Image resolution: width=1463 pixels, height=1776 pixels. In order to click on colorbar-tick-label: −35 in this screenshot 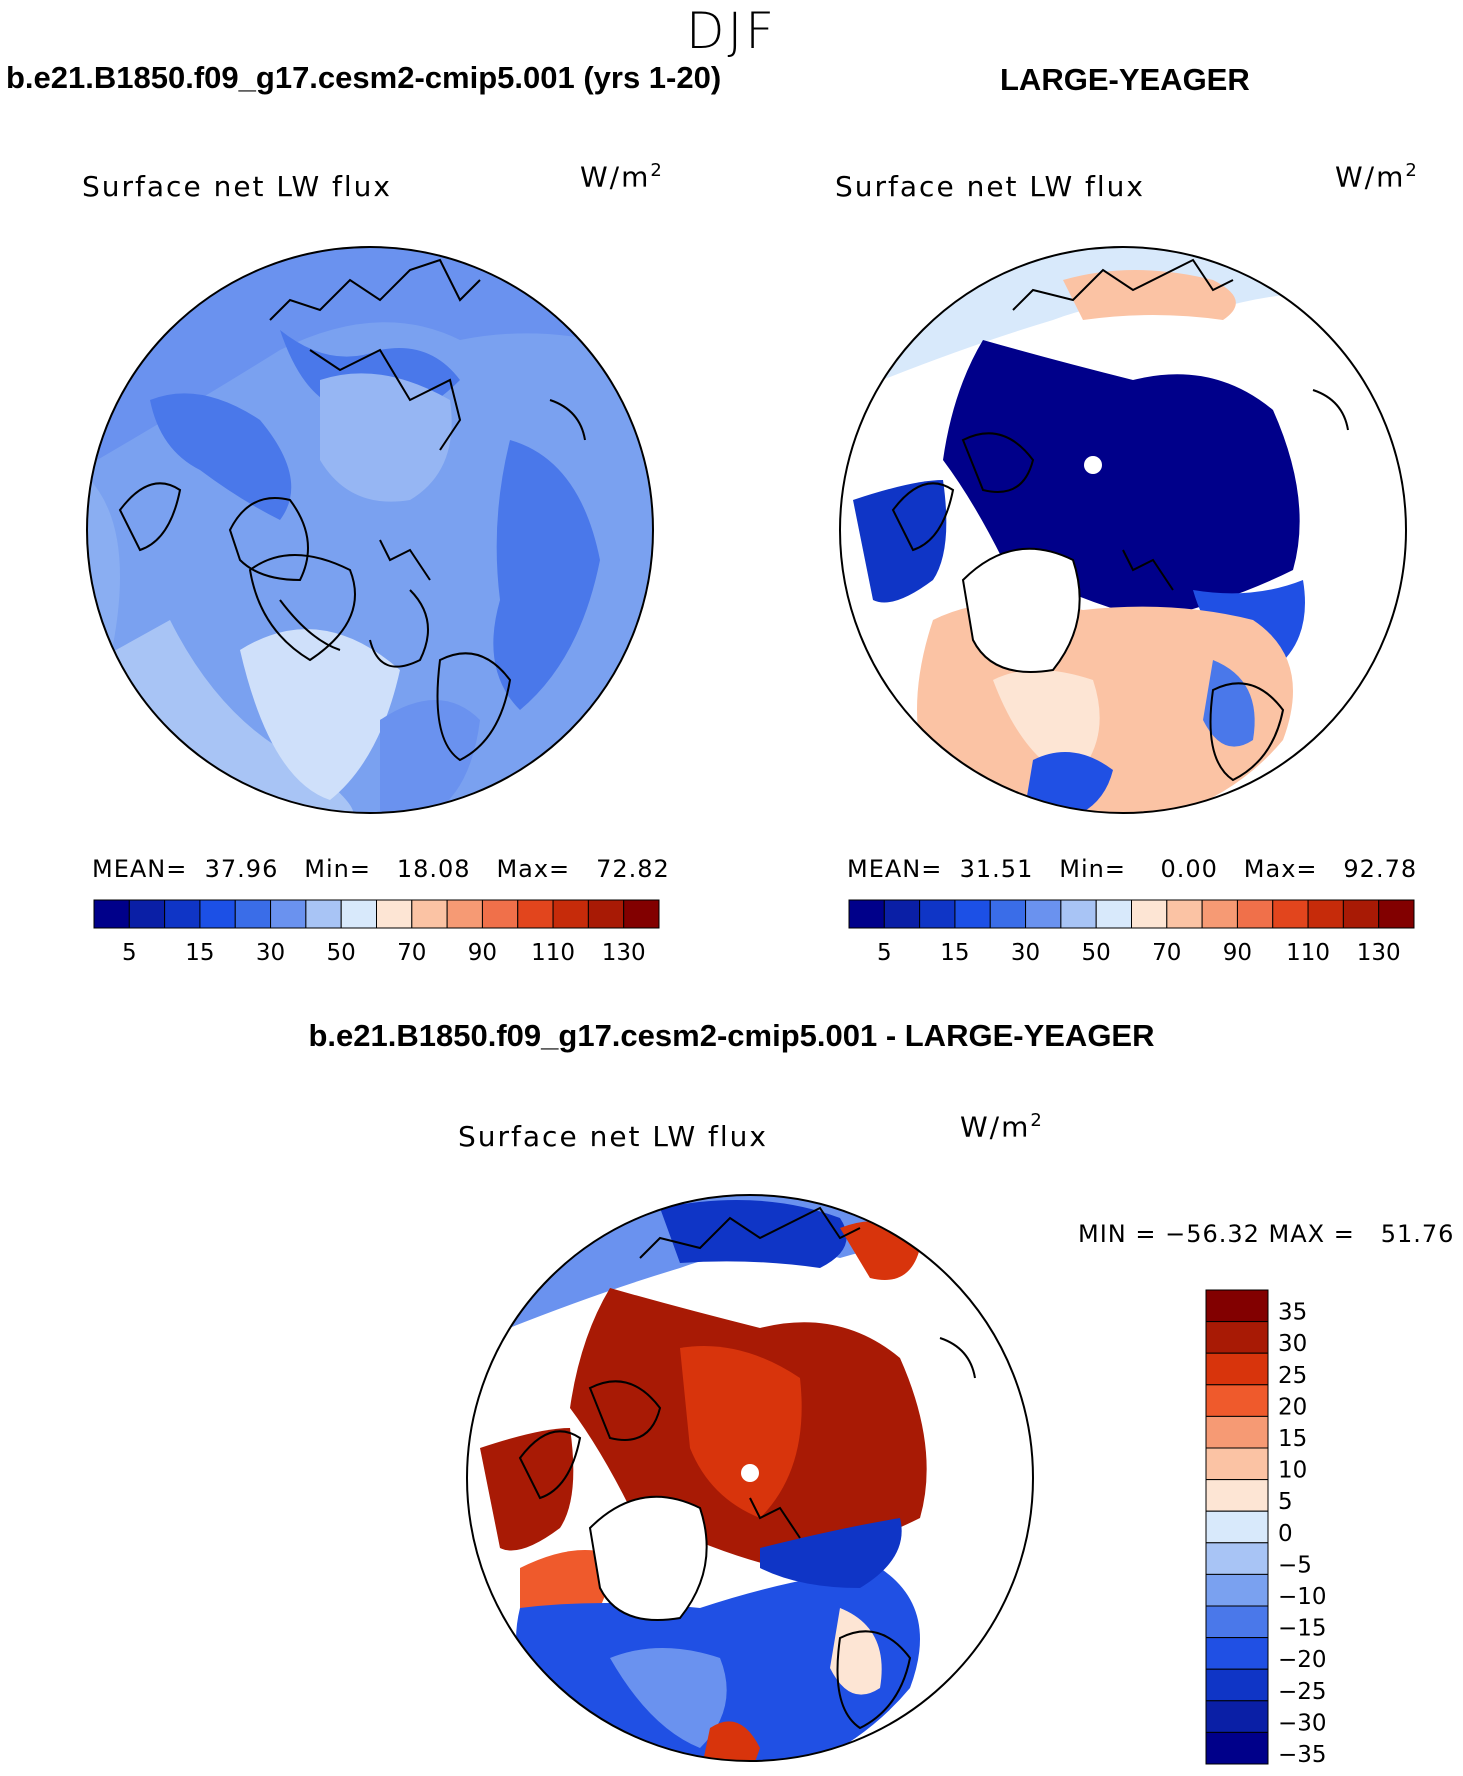, I will do `click(1302, 1755)`.